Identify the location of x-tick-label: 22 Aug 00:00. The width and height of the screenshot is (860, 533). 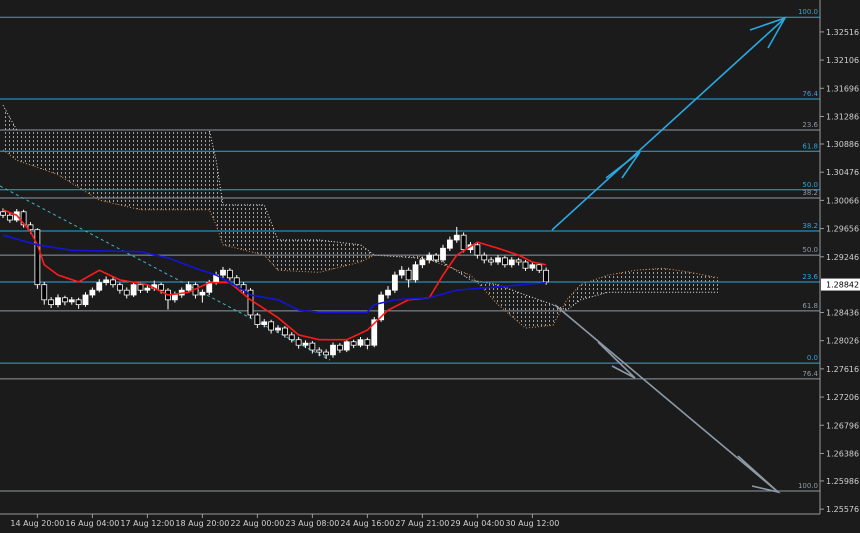
(257, 523).